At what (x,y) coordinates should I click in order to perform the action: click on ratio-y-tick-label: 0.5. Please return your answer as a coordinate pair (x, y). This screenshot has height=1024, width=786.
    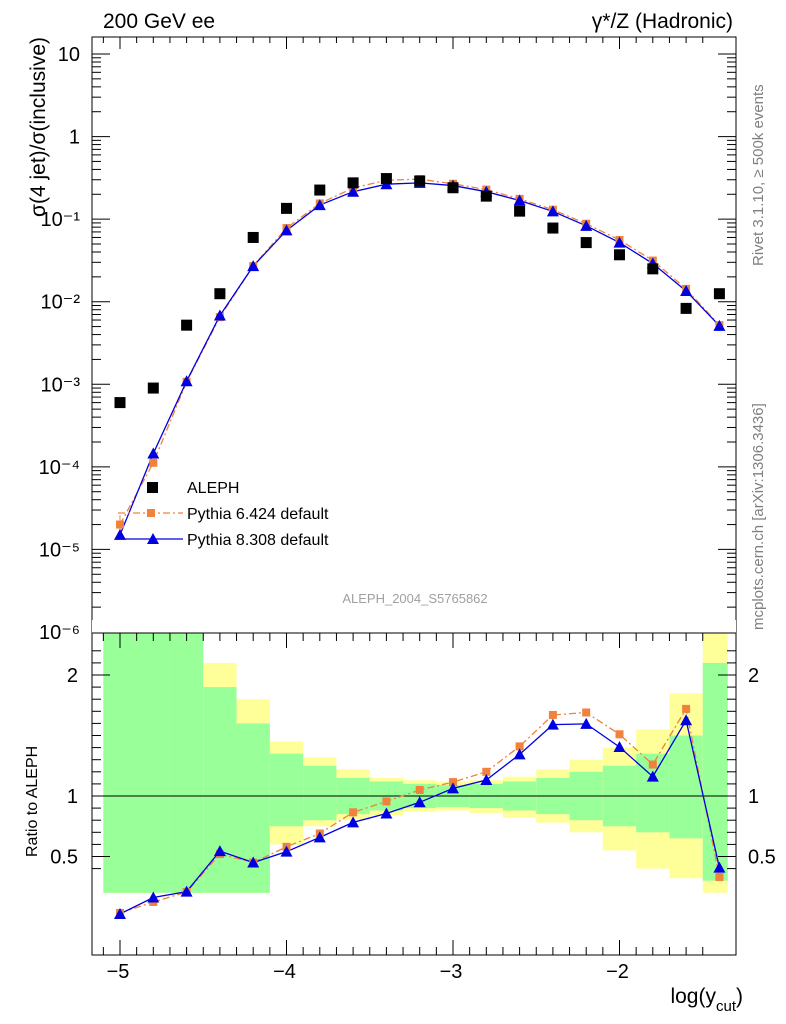
    Looking at the image, I should click on (64, 858).